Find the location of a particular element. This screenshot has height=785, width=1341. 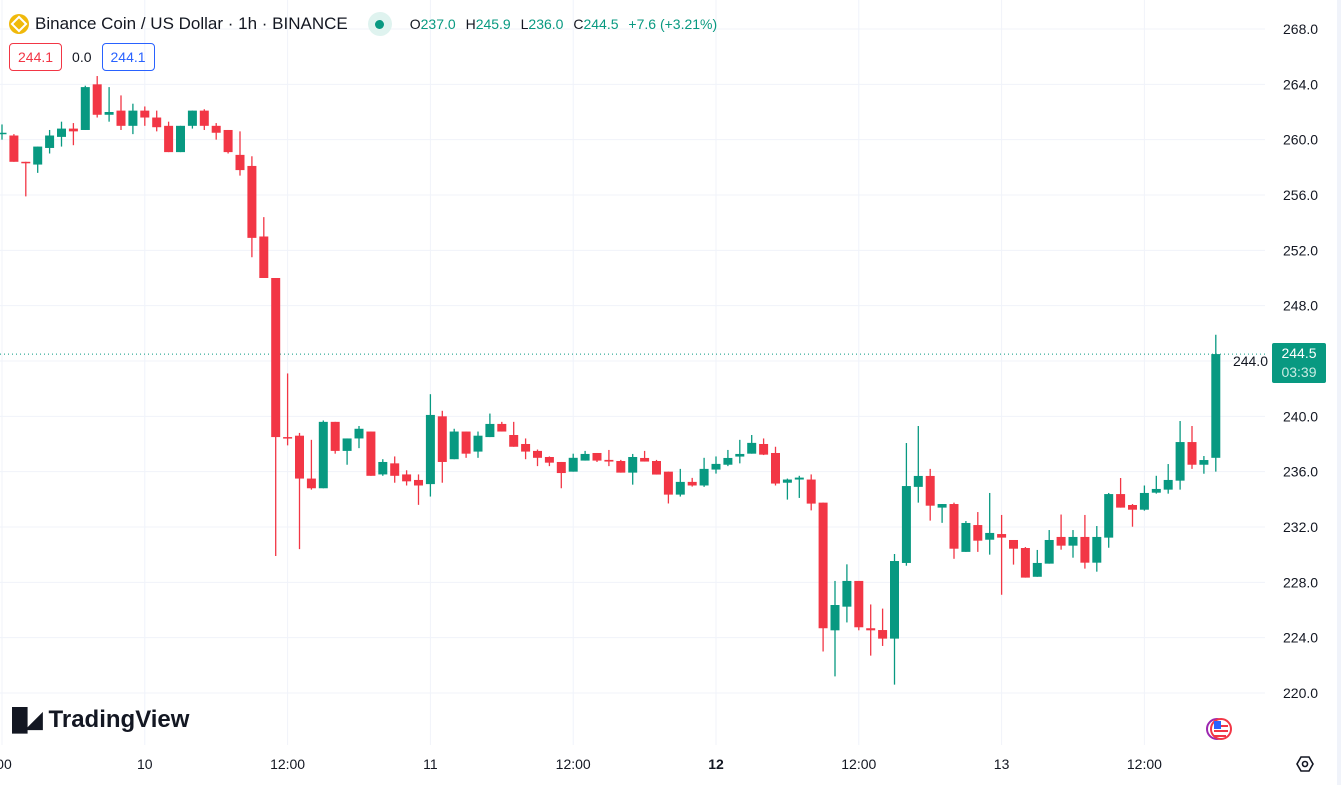

settings-icon is located at coordinates (1305, 764).